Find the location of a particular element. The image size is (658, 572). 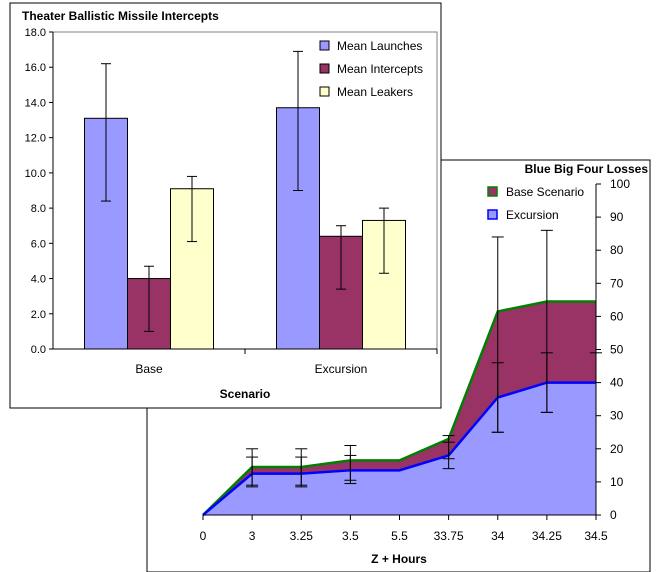

x-tick-label: 34 is located at coordinates (498, 536).